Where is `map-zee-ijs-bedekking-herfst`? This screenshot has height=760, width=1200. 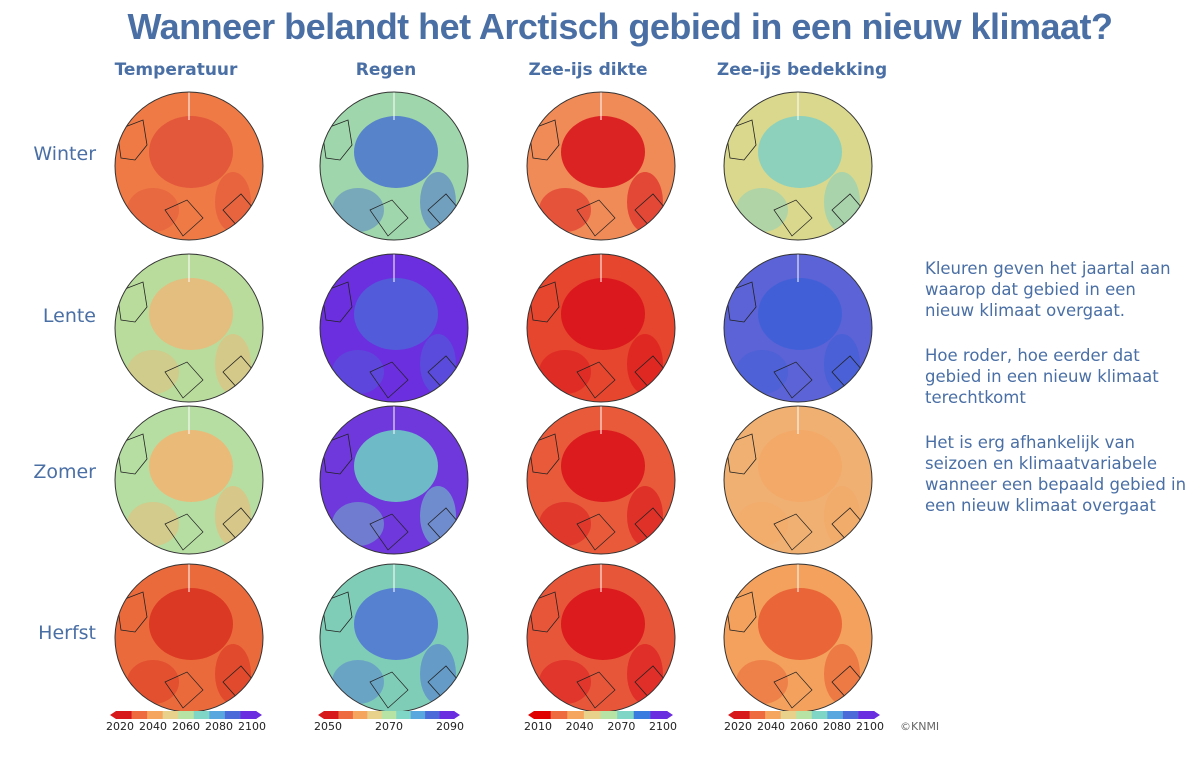 map-zee-ijs-bedekking-herfst is located at coordinates (798, 638).